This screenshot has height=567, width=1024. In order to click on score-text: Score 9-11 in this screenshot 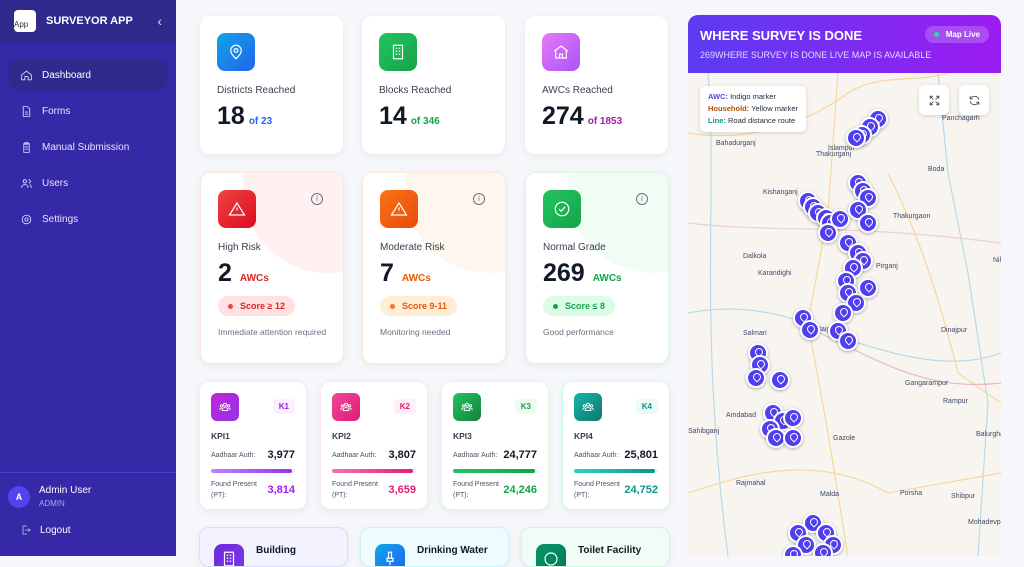, I will do `click(425, 306)`.